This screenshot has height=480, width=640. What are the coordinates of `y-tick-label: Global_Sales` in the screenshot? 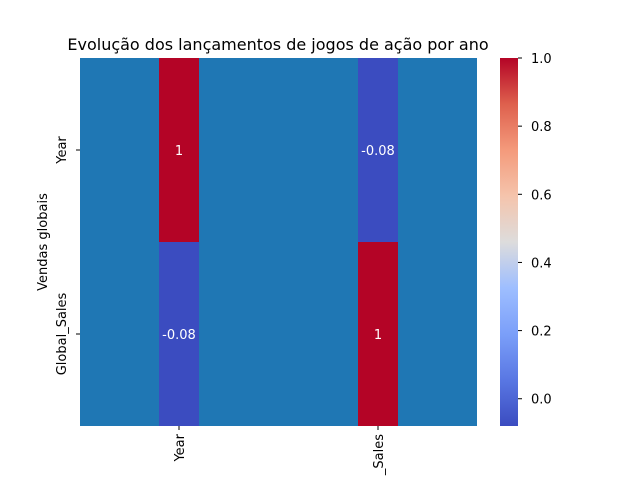 It's located at (62, 333).